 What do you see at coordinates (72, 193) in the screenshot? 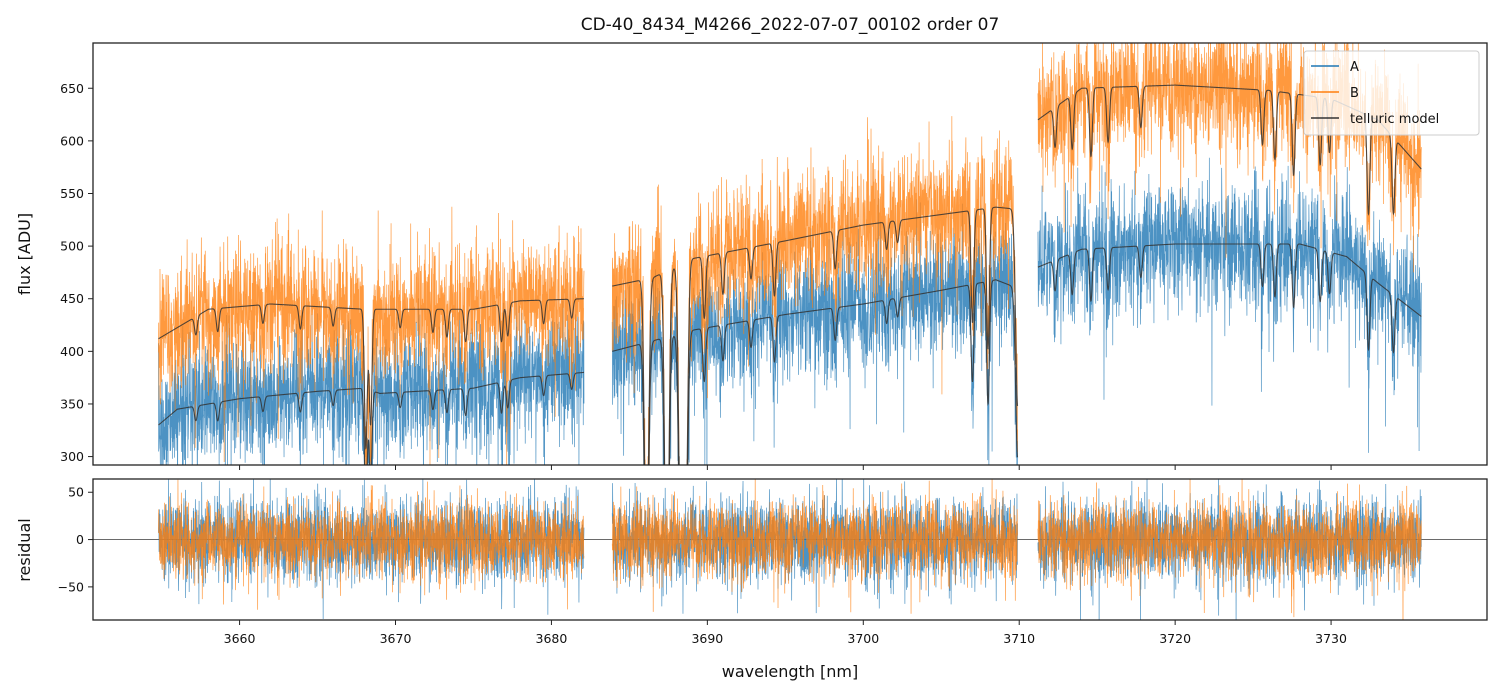
I see `y-tick-label: 550` at bounding box center [72, 193].